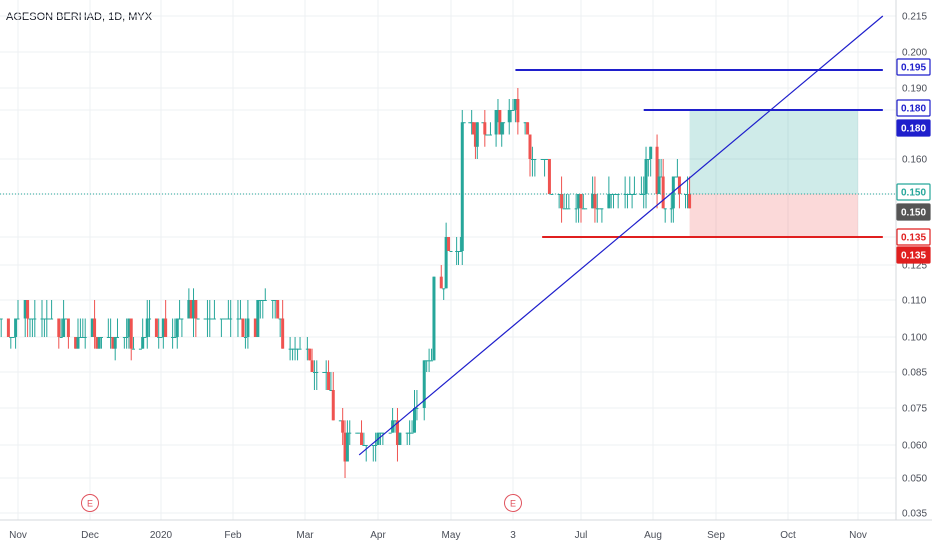 The image size is (932, 550). Describe the element at coordinates (378, 535) in the screenshot. I see `x-tick-label: Apr` at that location.